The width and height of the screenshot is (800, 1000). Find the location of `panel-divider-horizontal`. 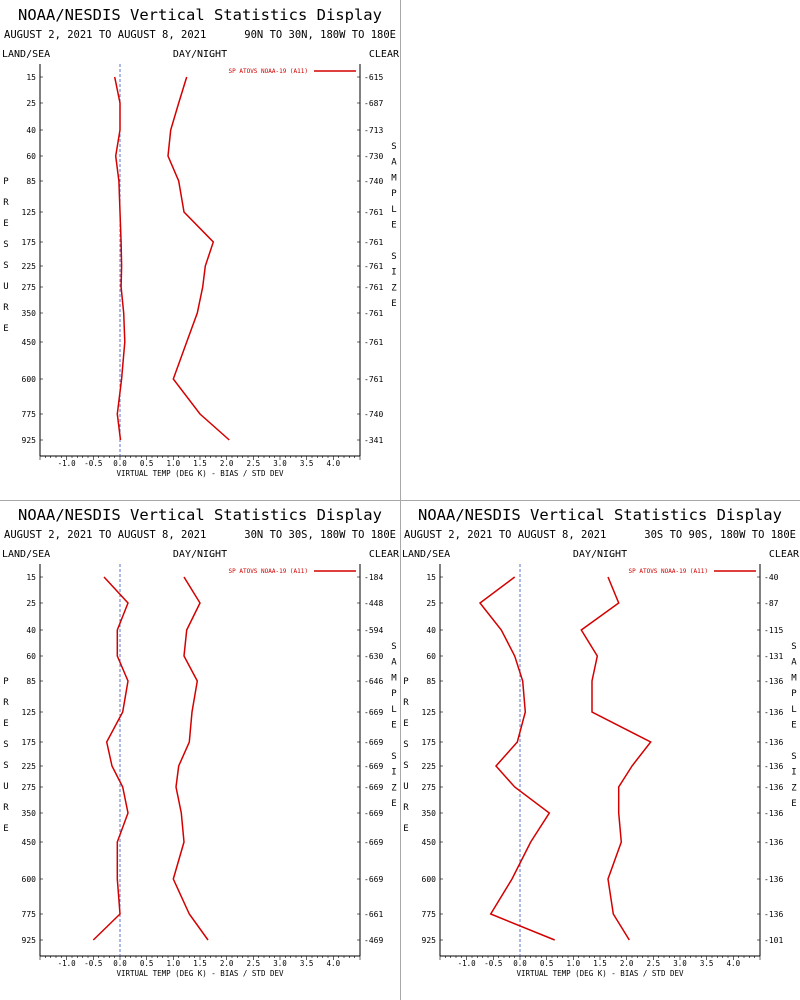

panel-divider-horizontal is located at coordinates (400, 500).